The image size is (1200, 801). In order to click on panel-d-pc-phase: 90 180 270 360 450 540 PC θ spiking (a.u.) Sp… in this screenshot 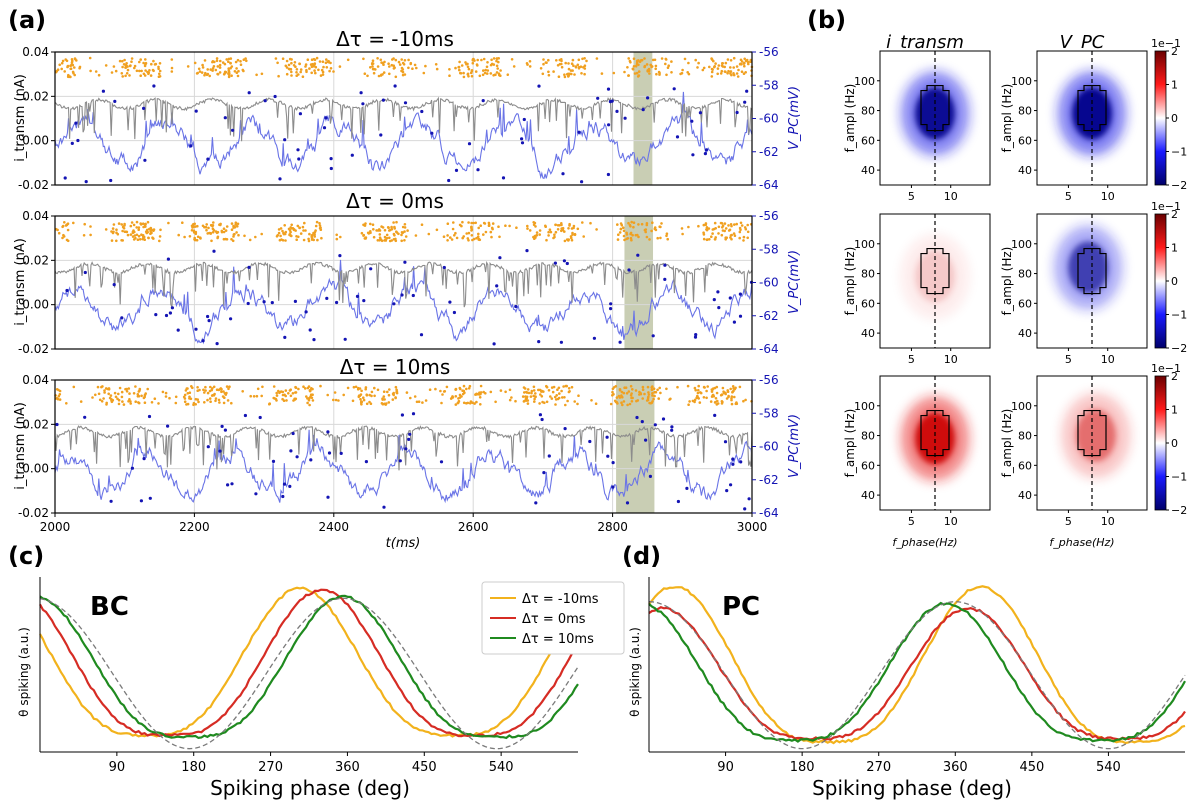, I will do `click(907, 688)`.